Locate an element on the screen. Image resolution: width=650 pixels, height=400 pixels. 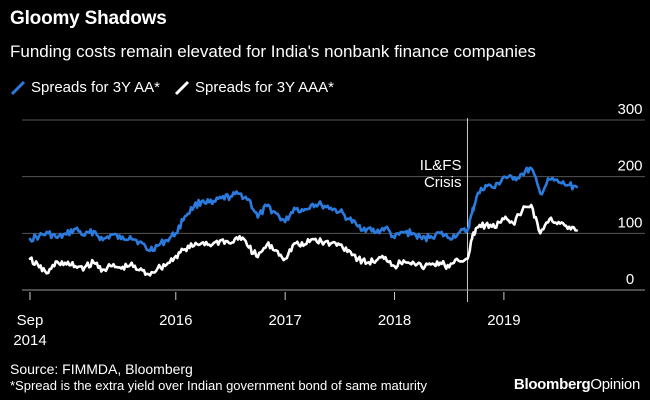
x-tick-label-4: 2019 is located at coordinates (503, 320).